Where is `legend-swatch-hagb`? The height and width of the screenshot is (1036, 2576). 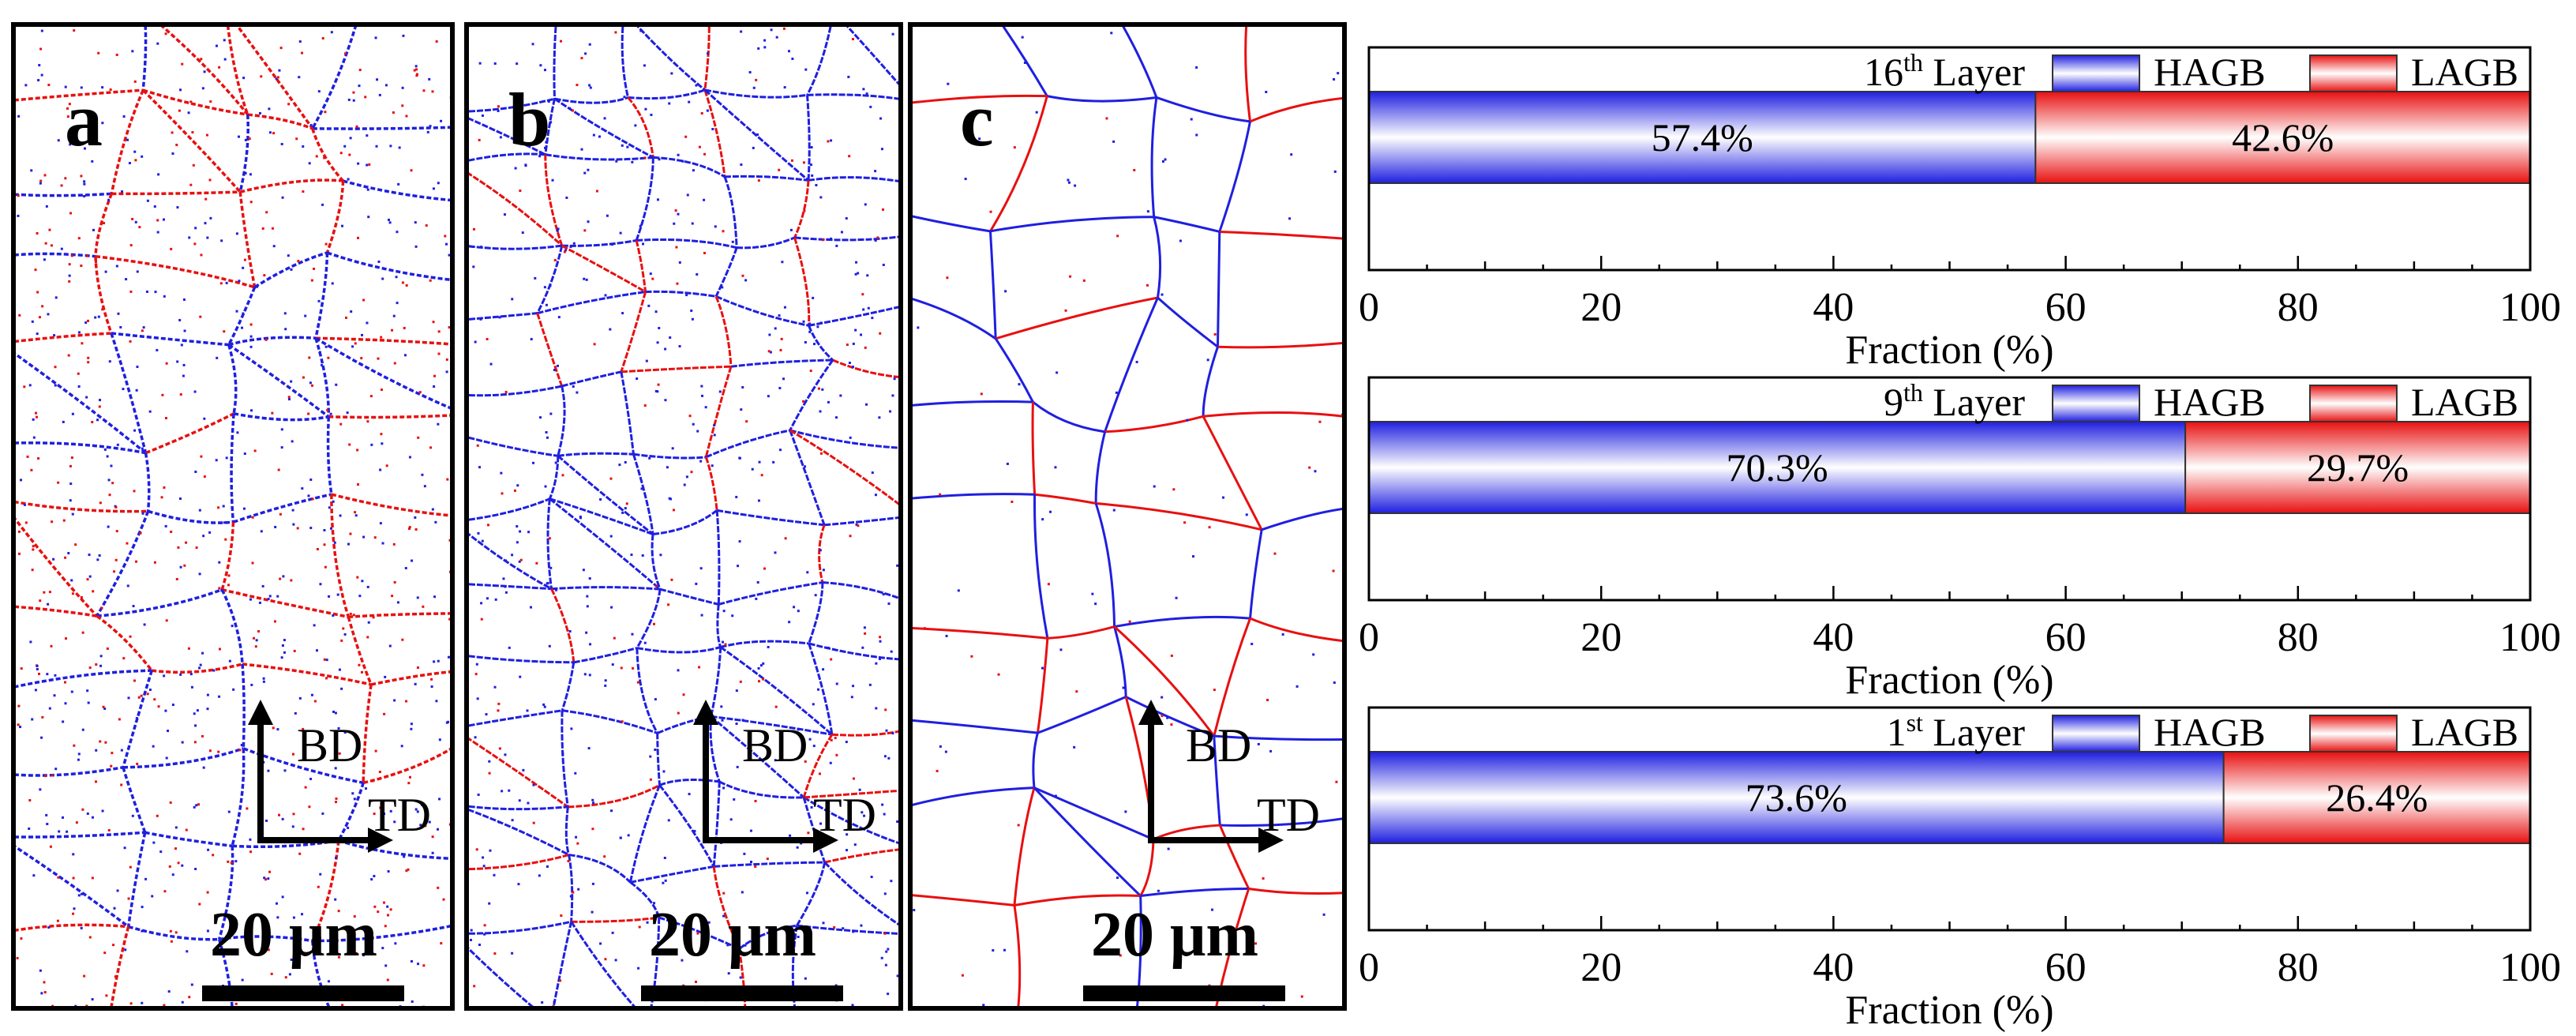 legend-swatch-hagb is located at coordinates (2096, 73).